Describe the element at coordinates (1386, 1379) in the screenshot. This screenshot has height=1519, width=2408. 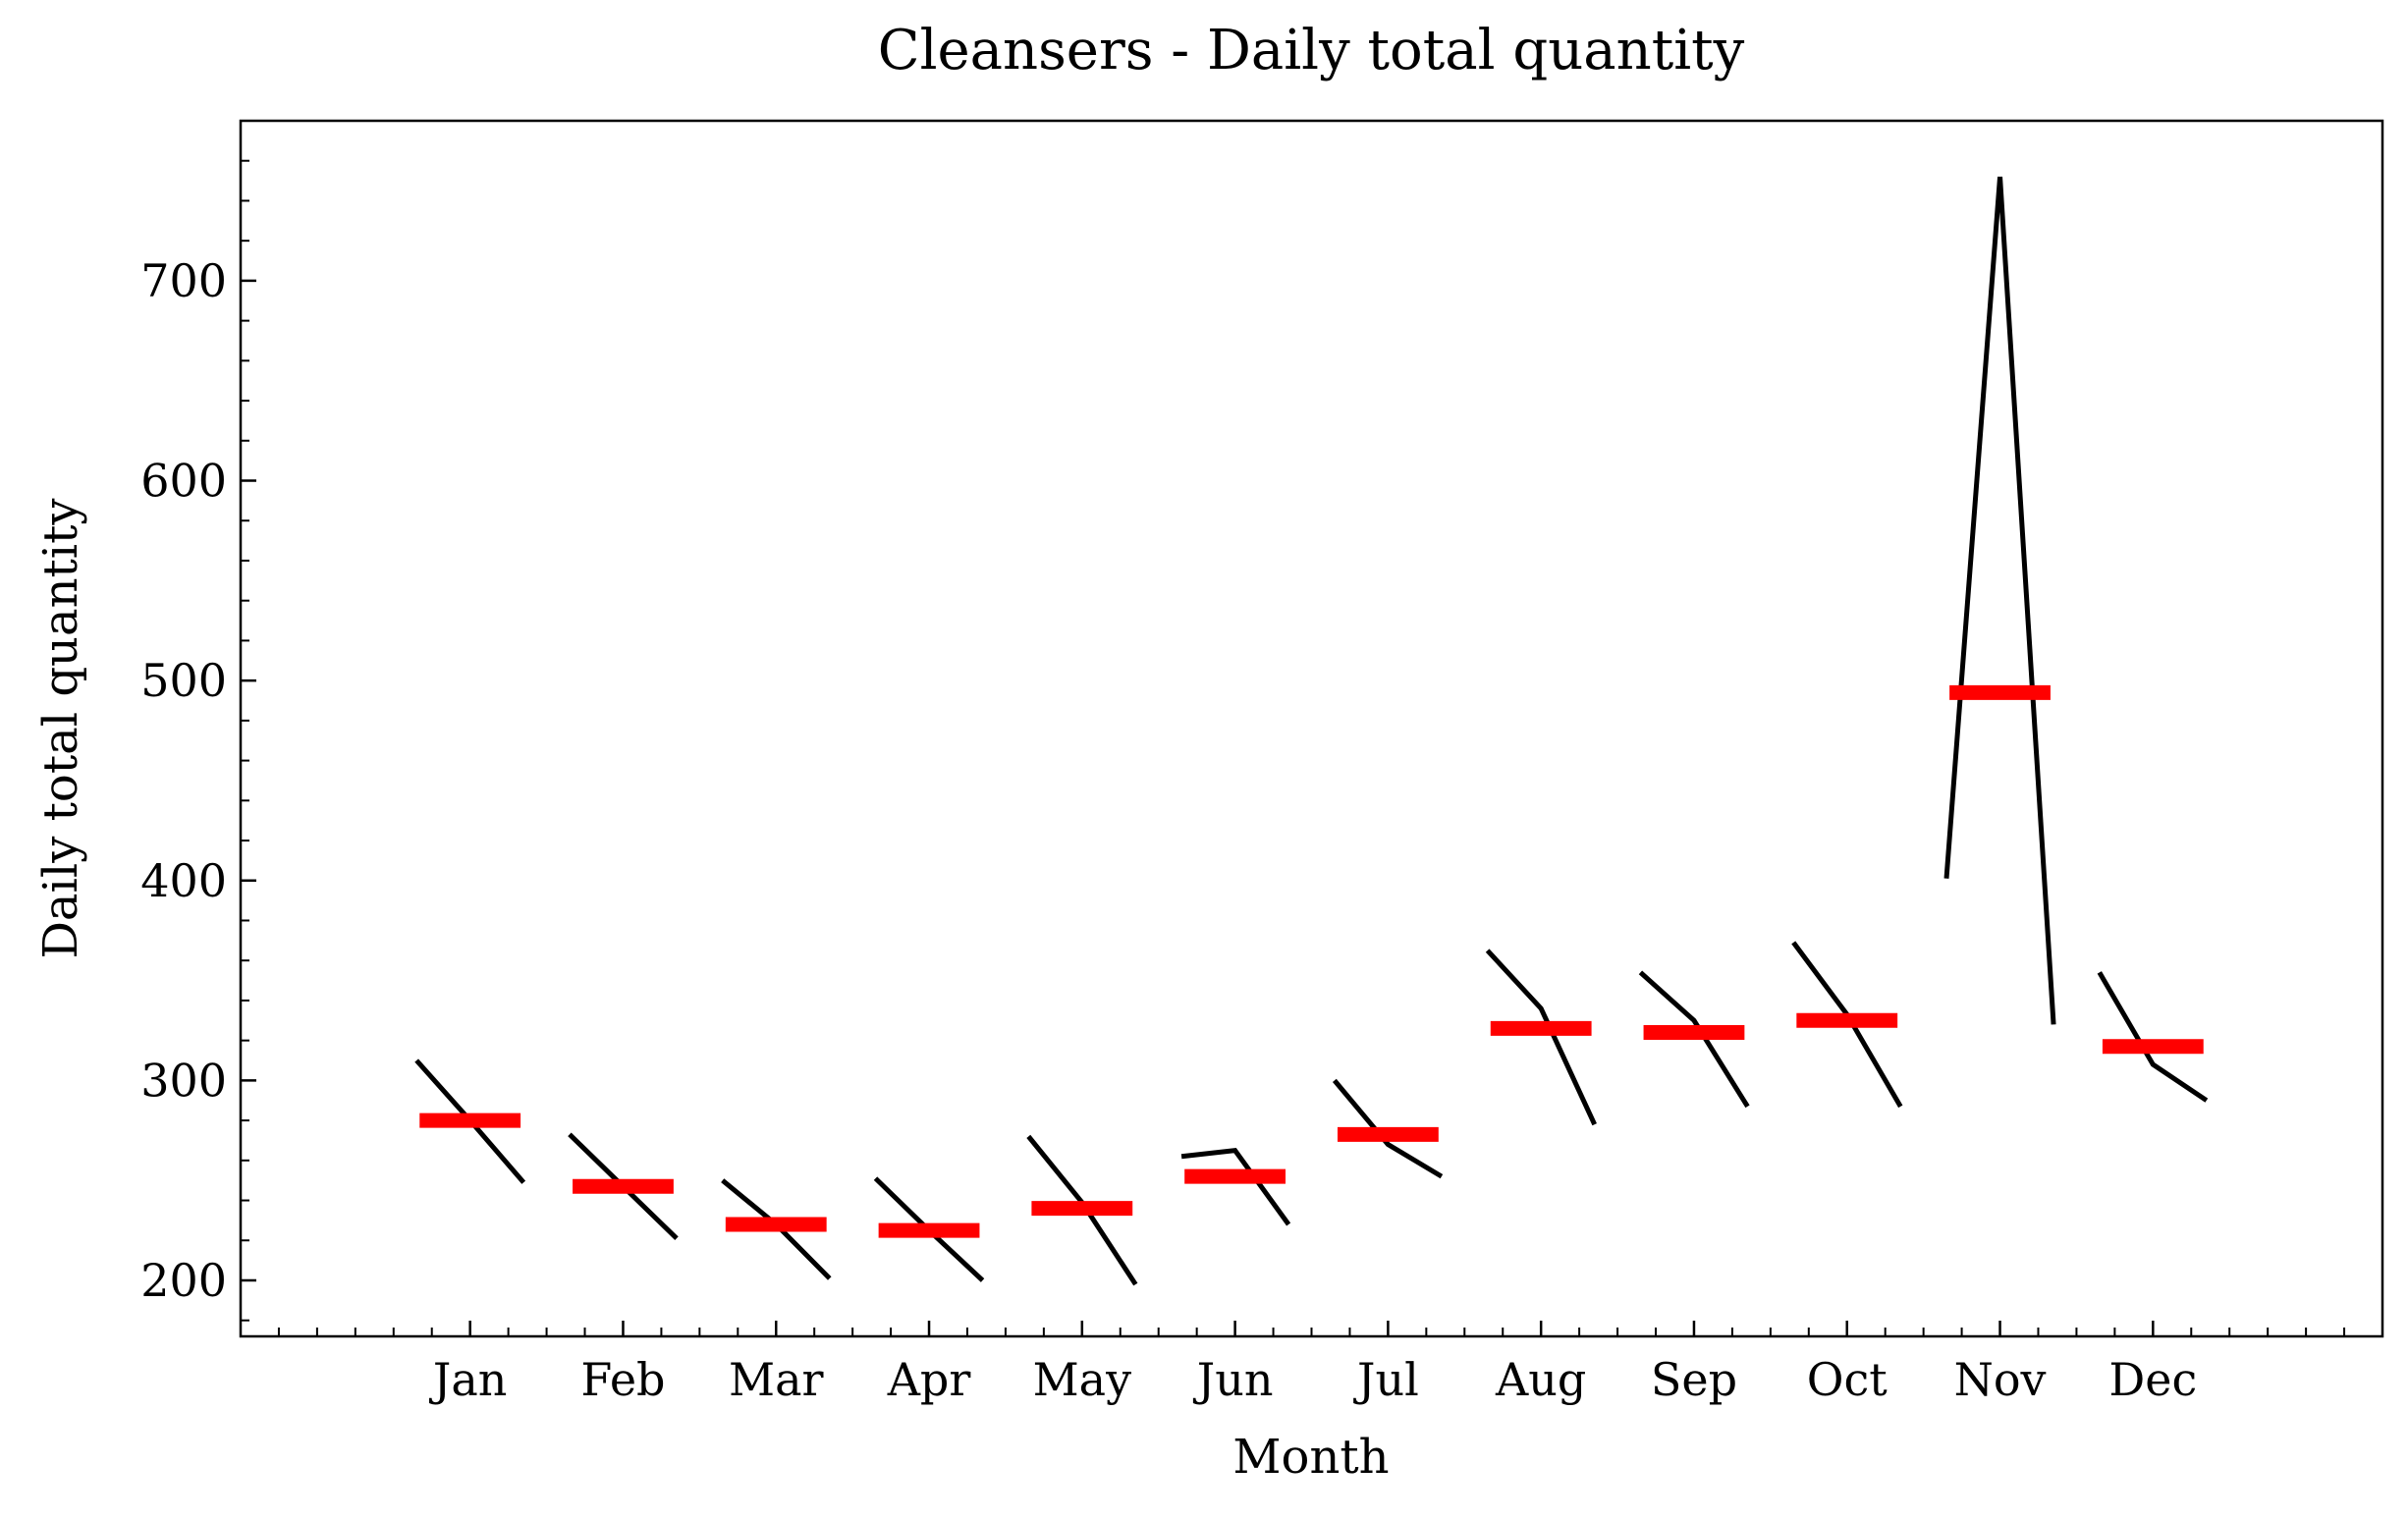
I see `x-tick-label: Jul` at that location.